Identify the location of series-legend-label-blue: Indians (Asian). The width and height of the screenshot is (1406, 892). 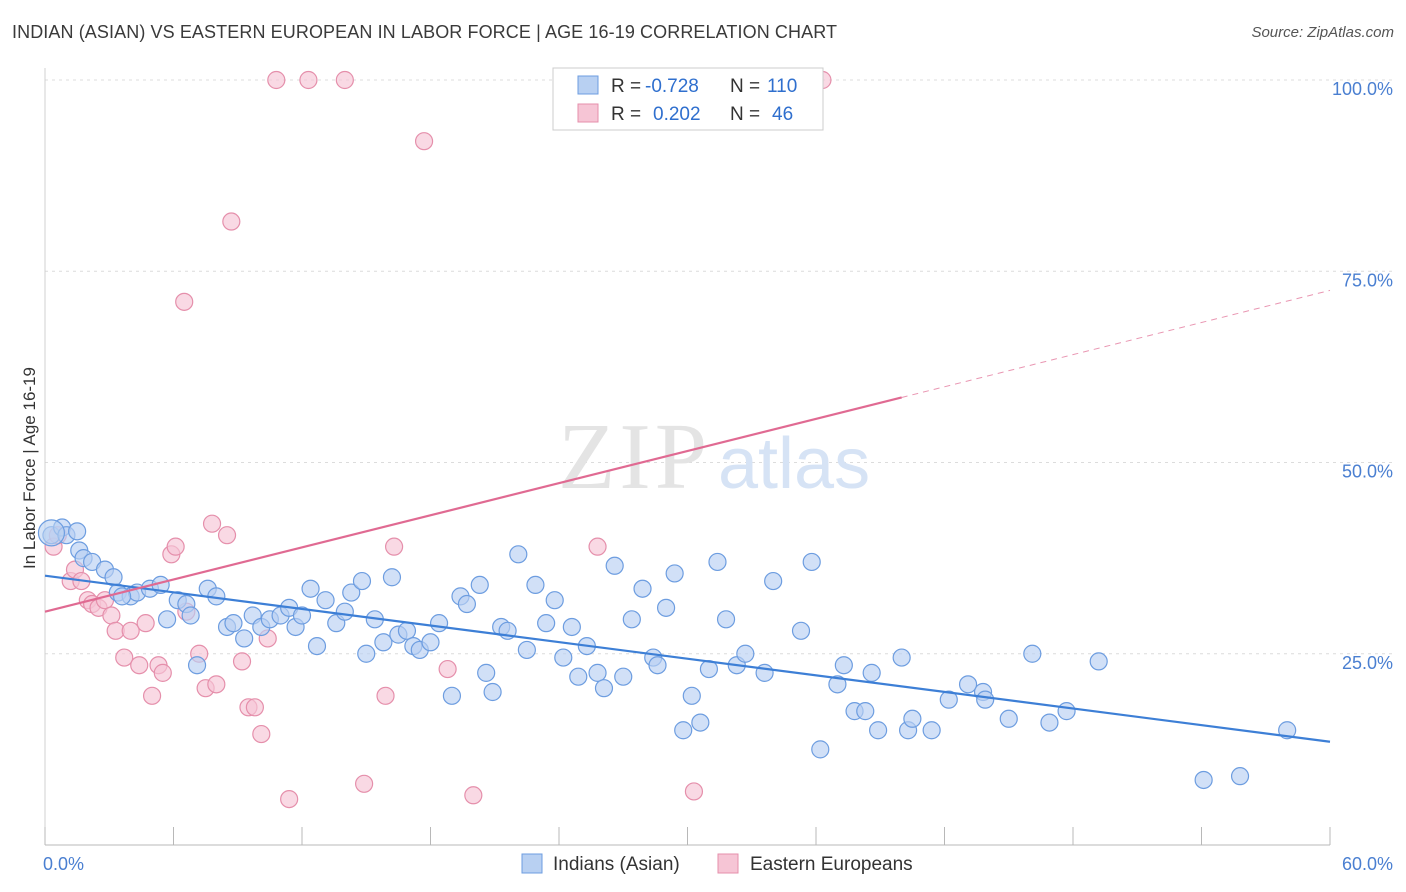
(616, 864).